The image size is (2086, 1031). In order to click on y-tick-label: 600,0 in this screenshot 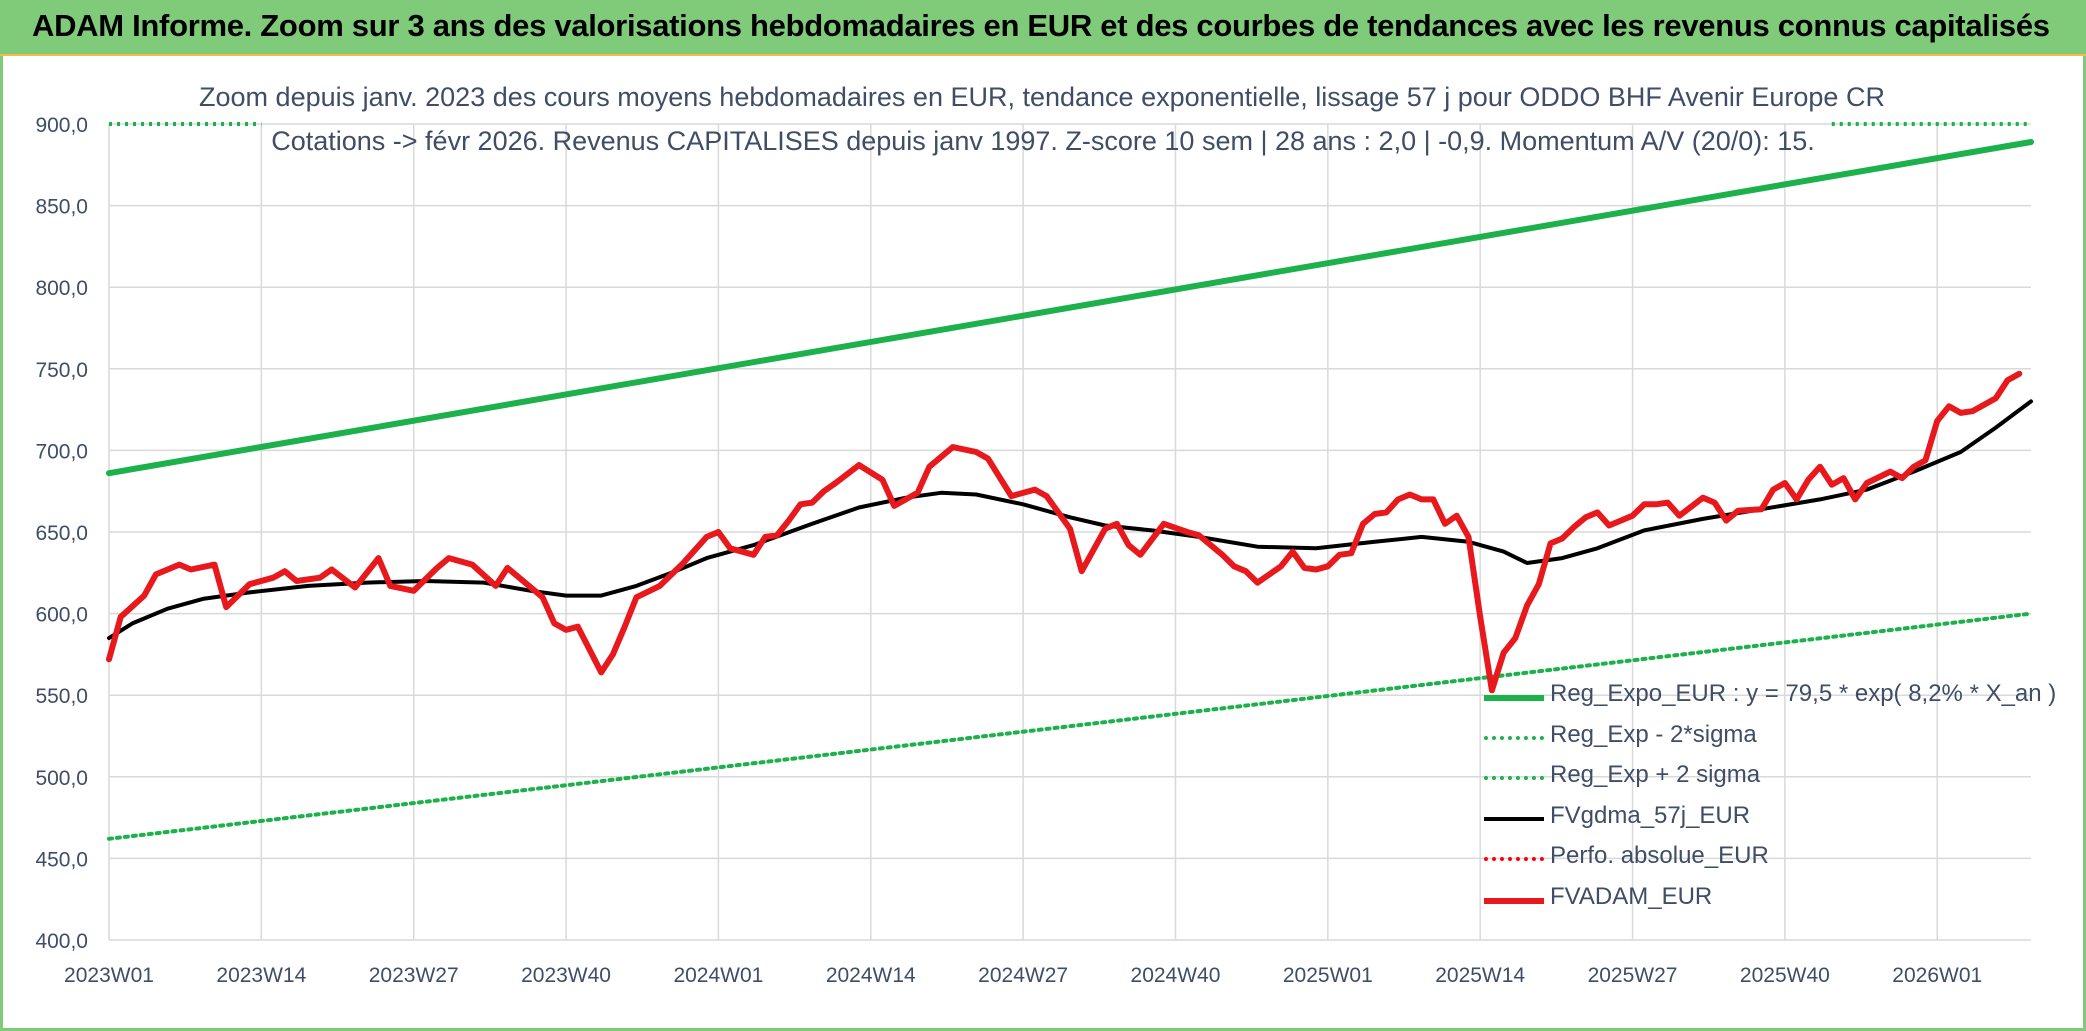, I will do `click(61, 615)`.